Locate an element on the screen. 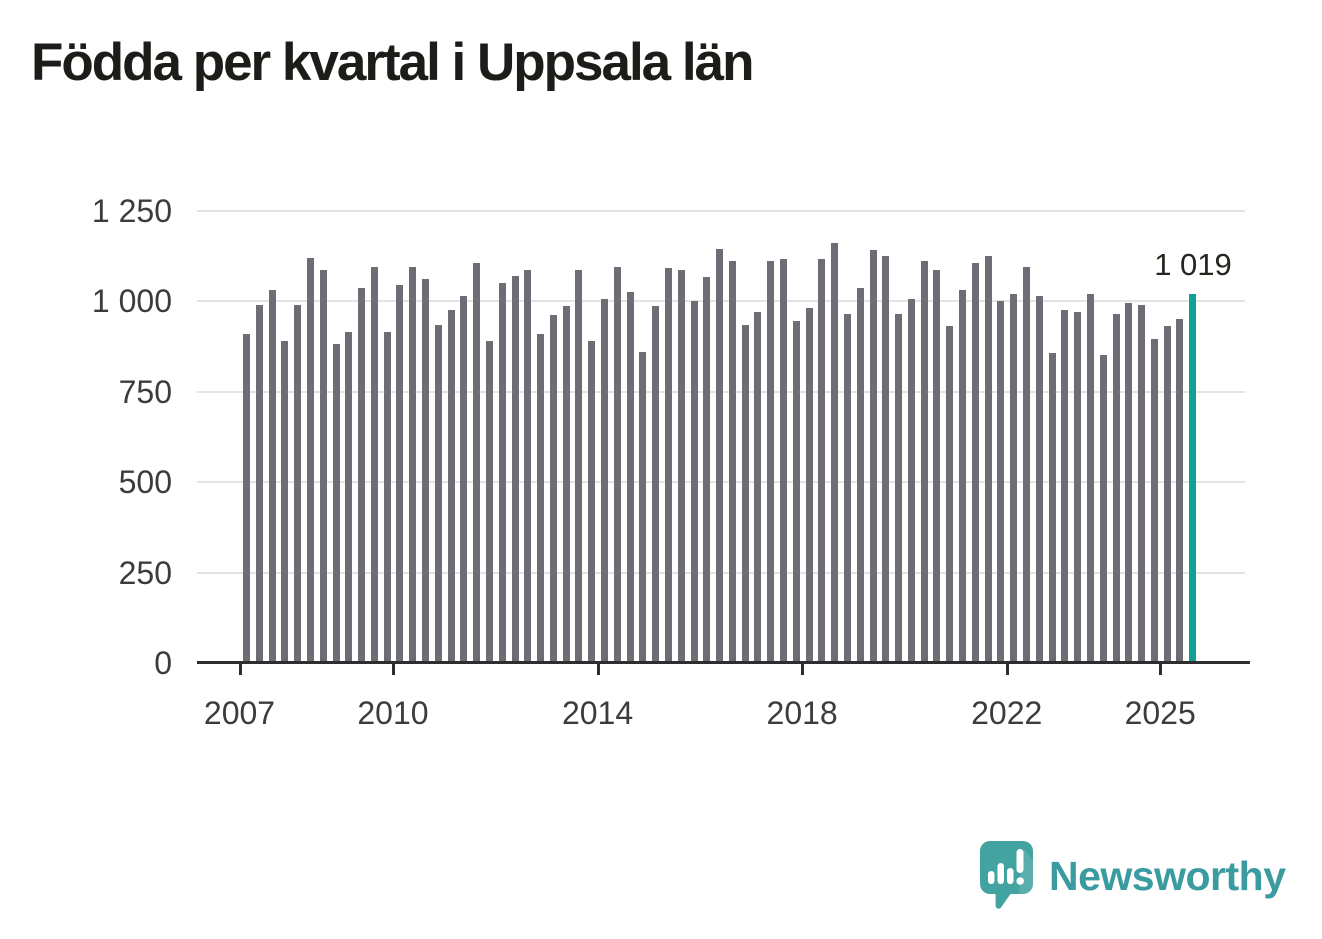 The width and height of the screenshot is (1322, 939). bar-2023 kv3 is located at coordinates (1090, 478).